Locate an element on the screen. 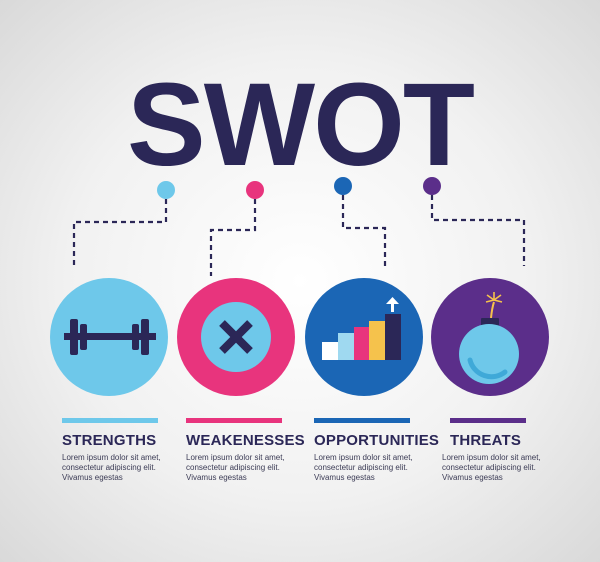 The width and height of the screenshot is (600, 562). opportunities-circle is located at coordinates (364, 337).